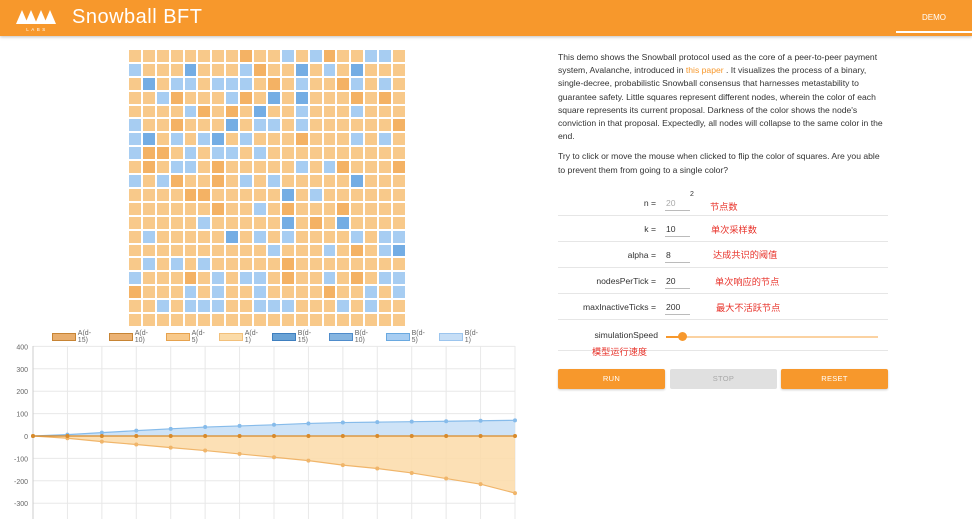 The height and width of the screenshot is (519, 972). Describe the element at coordinates (704, 70) in the screenshot. I see `paper-link: this paper` at that location.